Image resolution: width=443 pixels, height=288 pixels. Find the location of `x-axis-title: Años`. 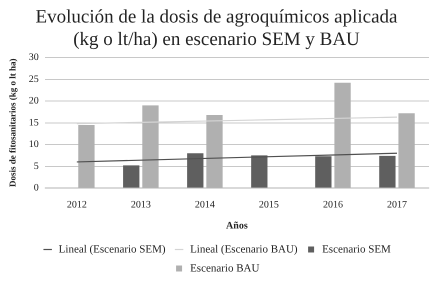

x-axis-title: Años is located at coordinates (237, 226).